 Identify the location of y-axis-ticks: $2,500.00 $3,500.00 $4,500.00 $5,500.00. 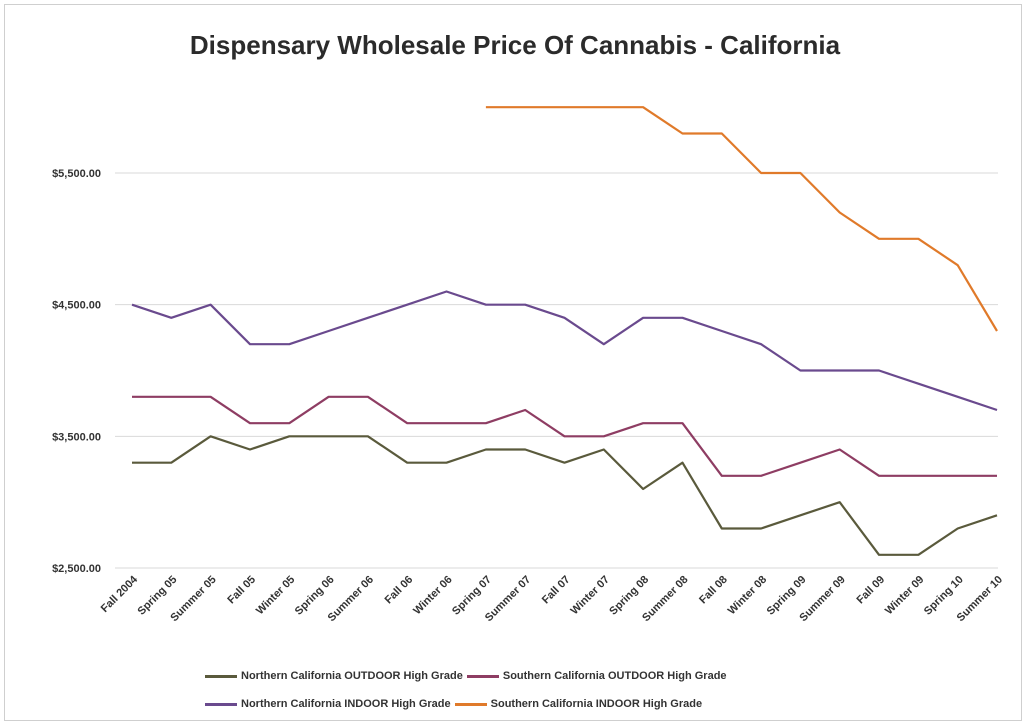
(76, 371).